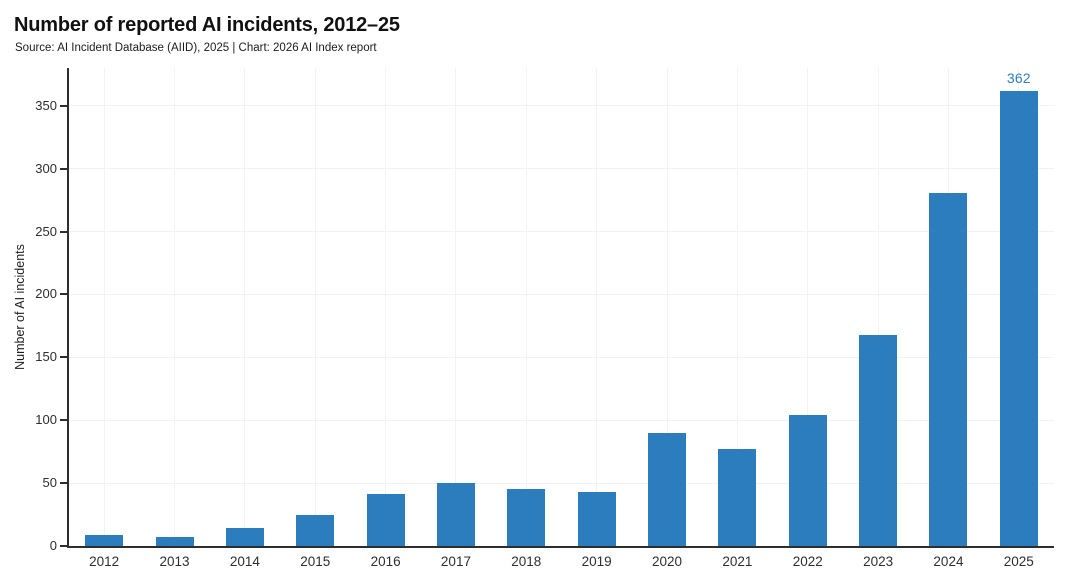 The image size is (1080, 577). What do you see at coordinates (878, 561) in the screenshot?
I see `x-tick-label-2023: 2023` at bounding box center [878, 561].